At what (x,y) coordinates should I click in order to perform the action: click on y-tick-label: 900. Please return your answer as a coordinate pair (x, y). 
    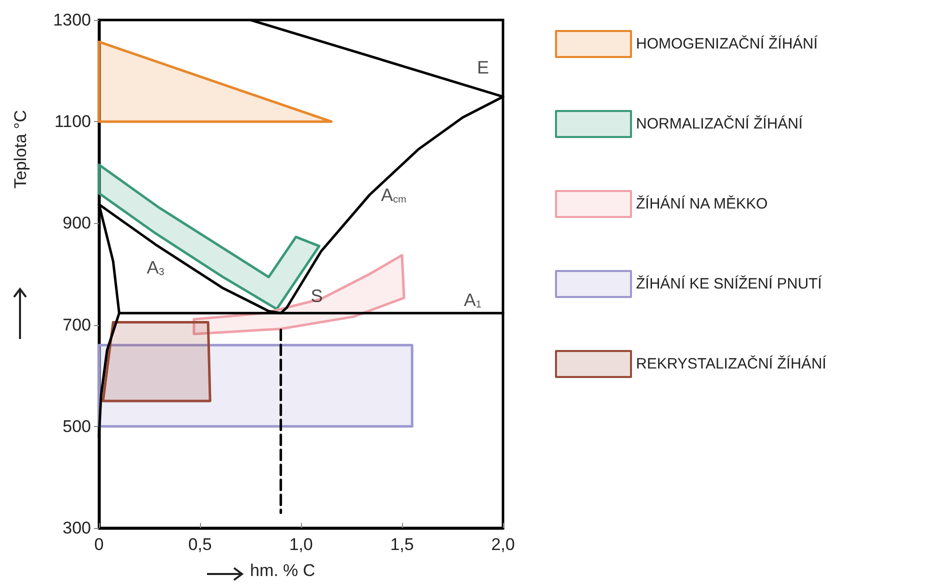
    Looking at the image, I should click on (76, 223).